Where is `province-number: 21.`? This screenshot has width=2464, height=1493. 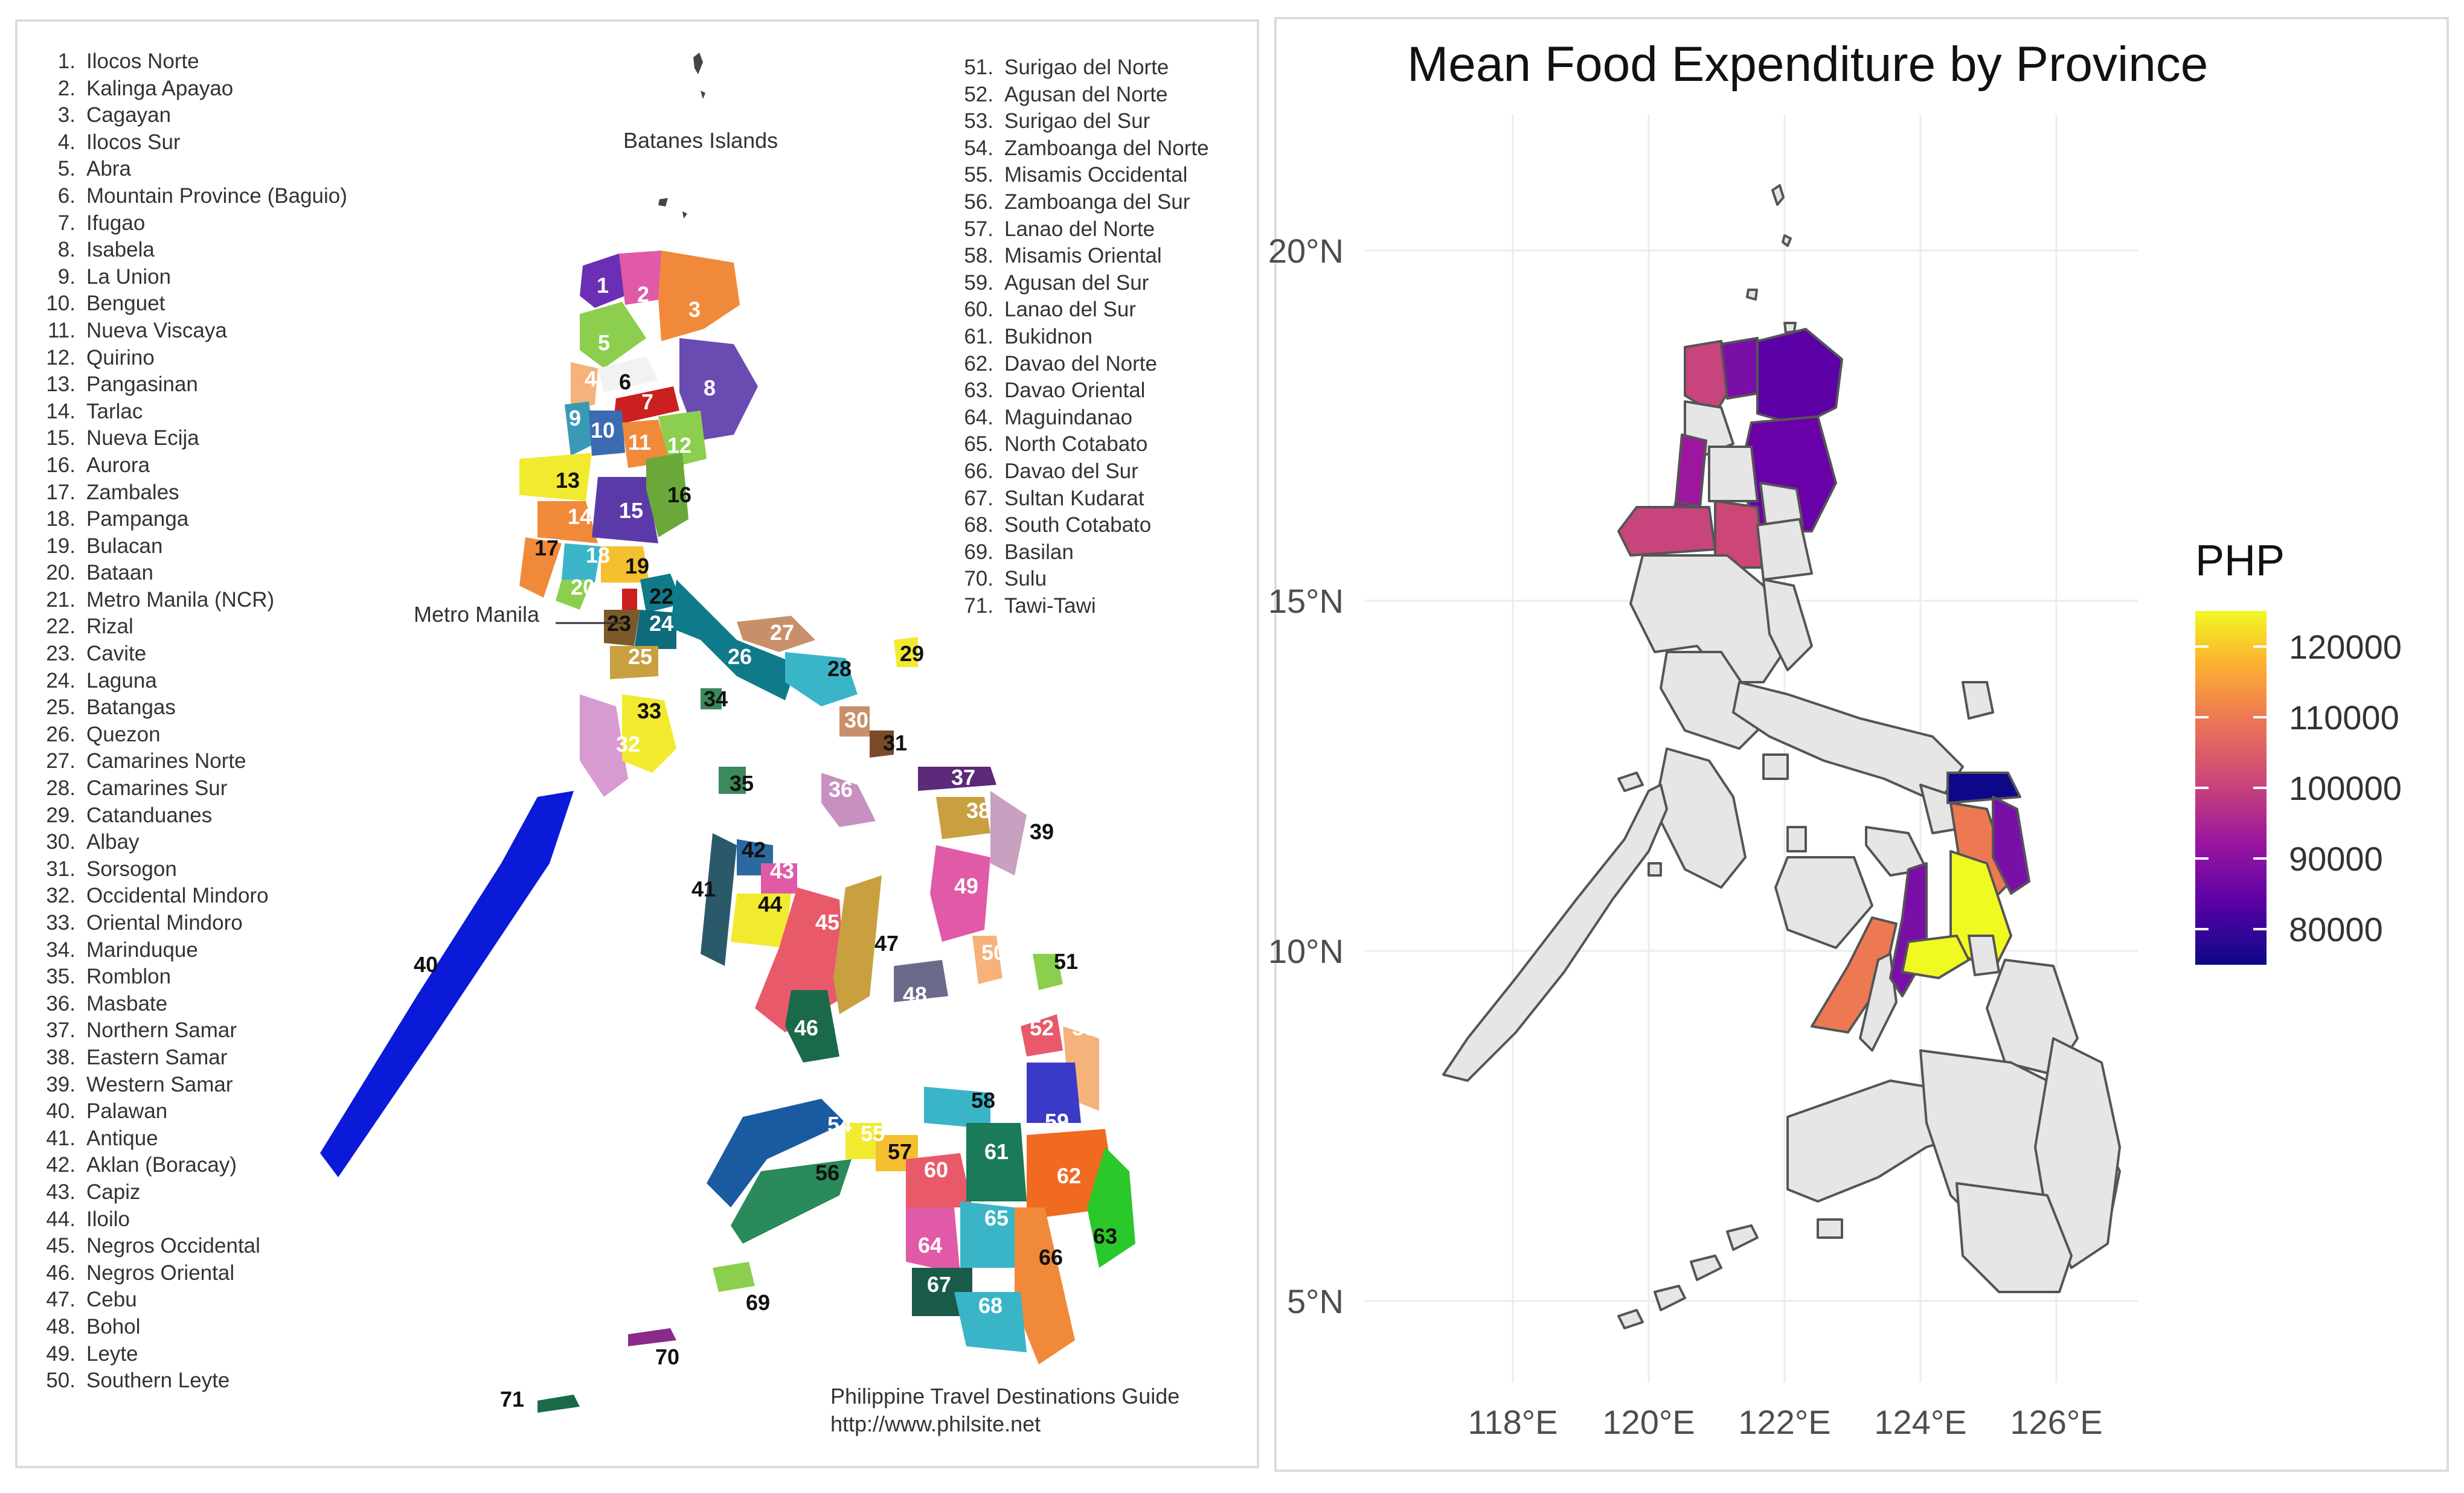
province-number: 21. is located at coordinates (60, 599).